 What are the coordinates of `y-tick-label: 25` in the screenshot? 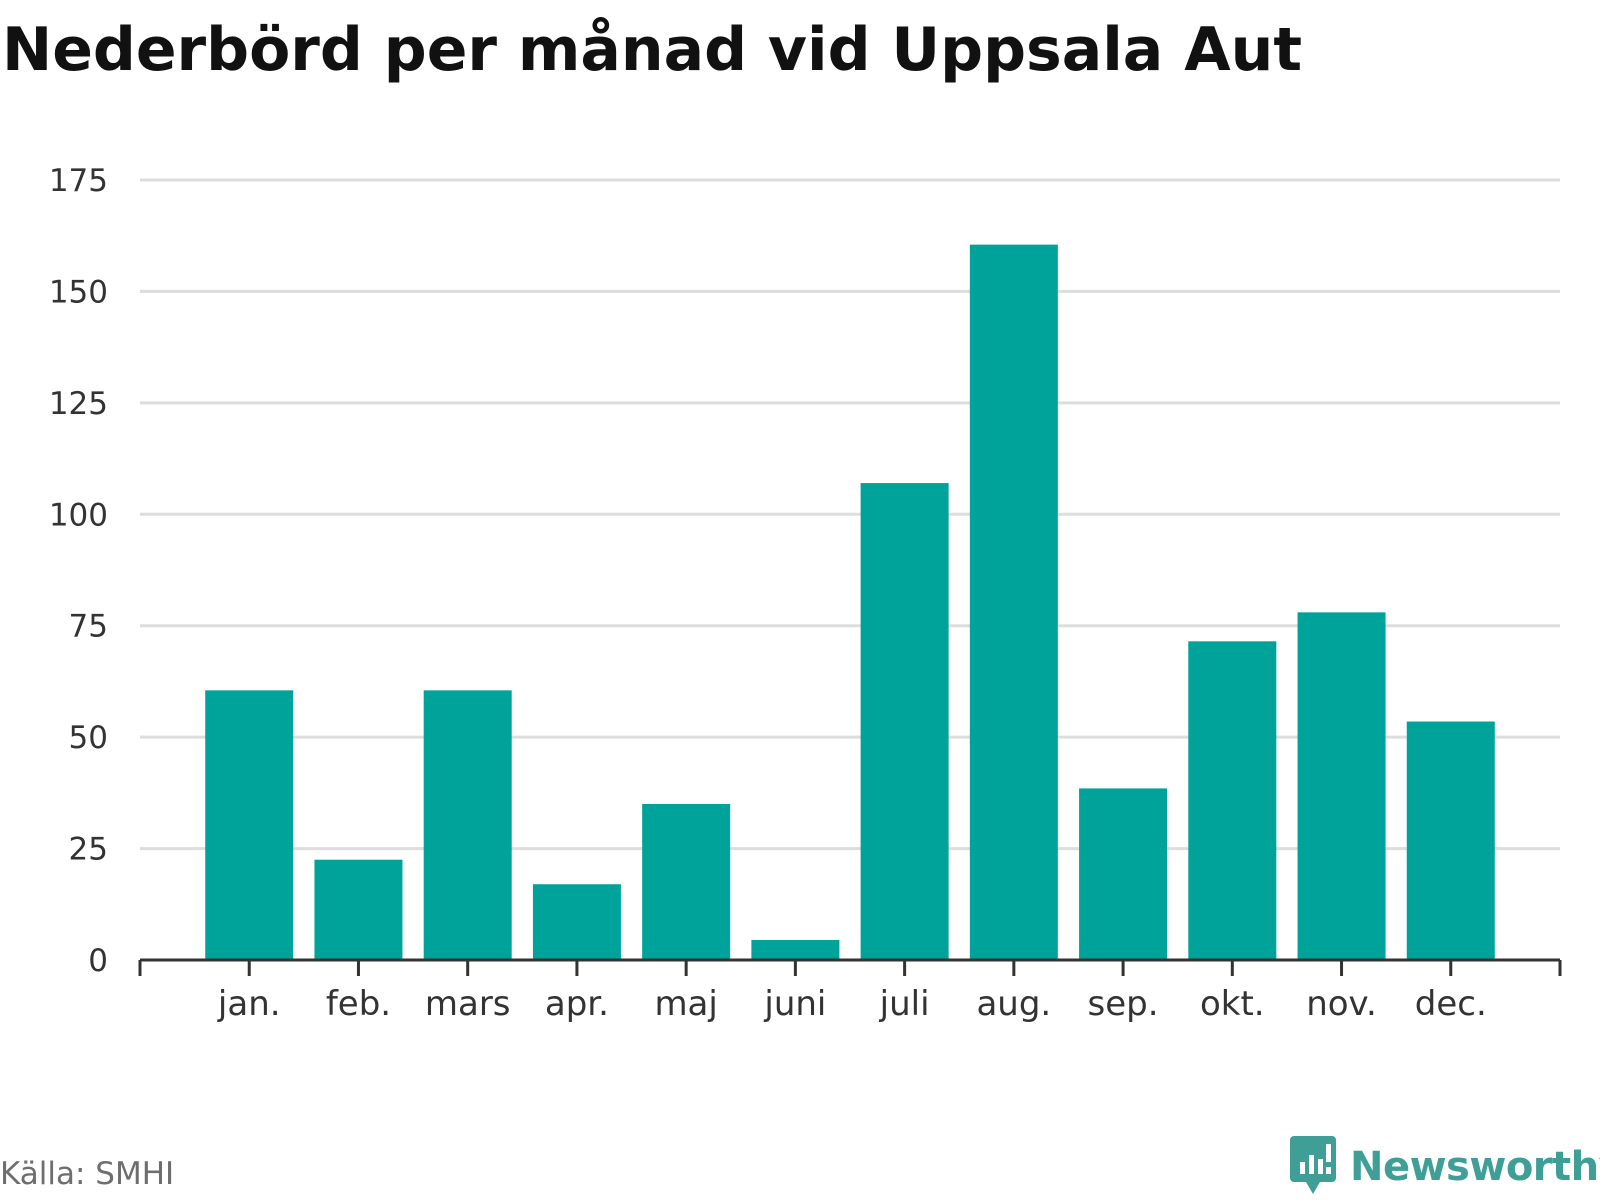 It's located at (88, 850).